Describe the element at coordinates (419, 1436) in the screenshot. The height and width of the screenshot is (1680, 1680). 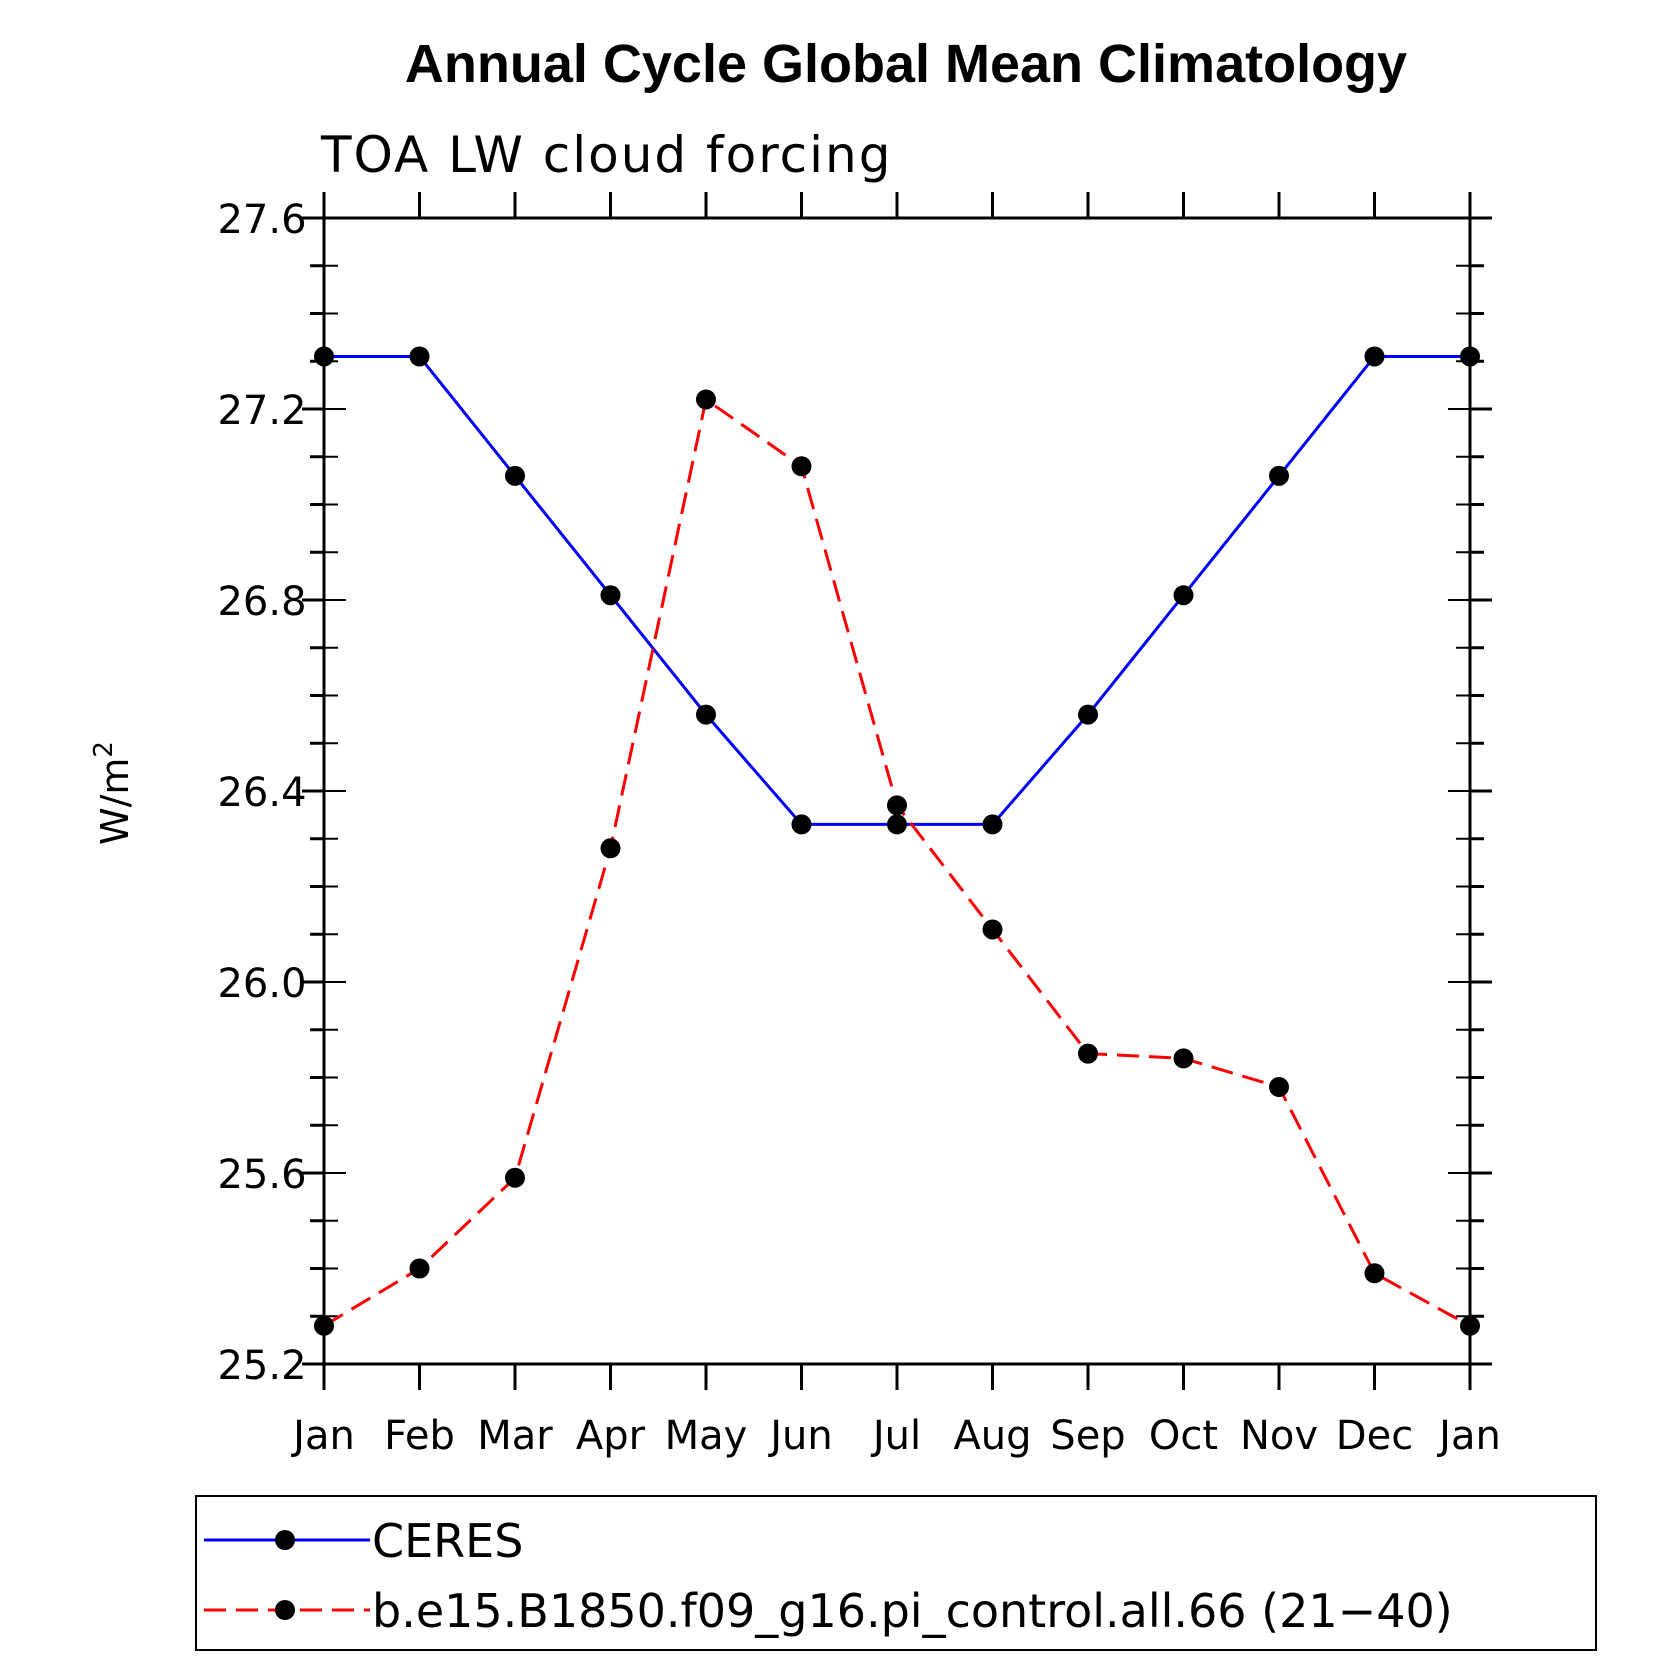
I see `x-tick-label: Feb` at that location.